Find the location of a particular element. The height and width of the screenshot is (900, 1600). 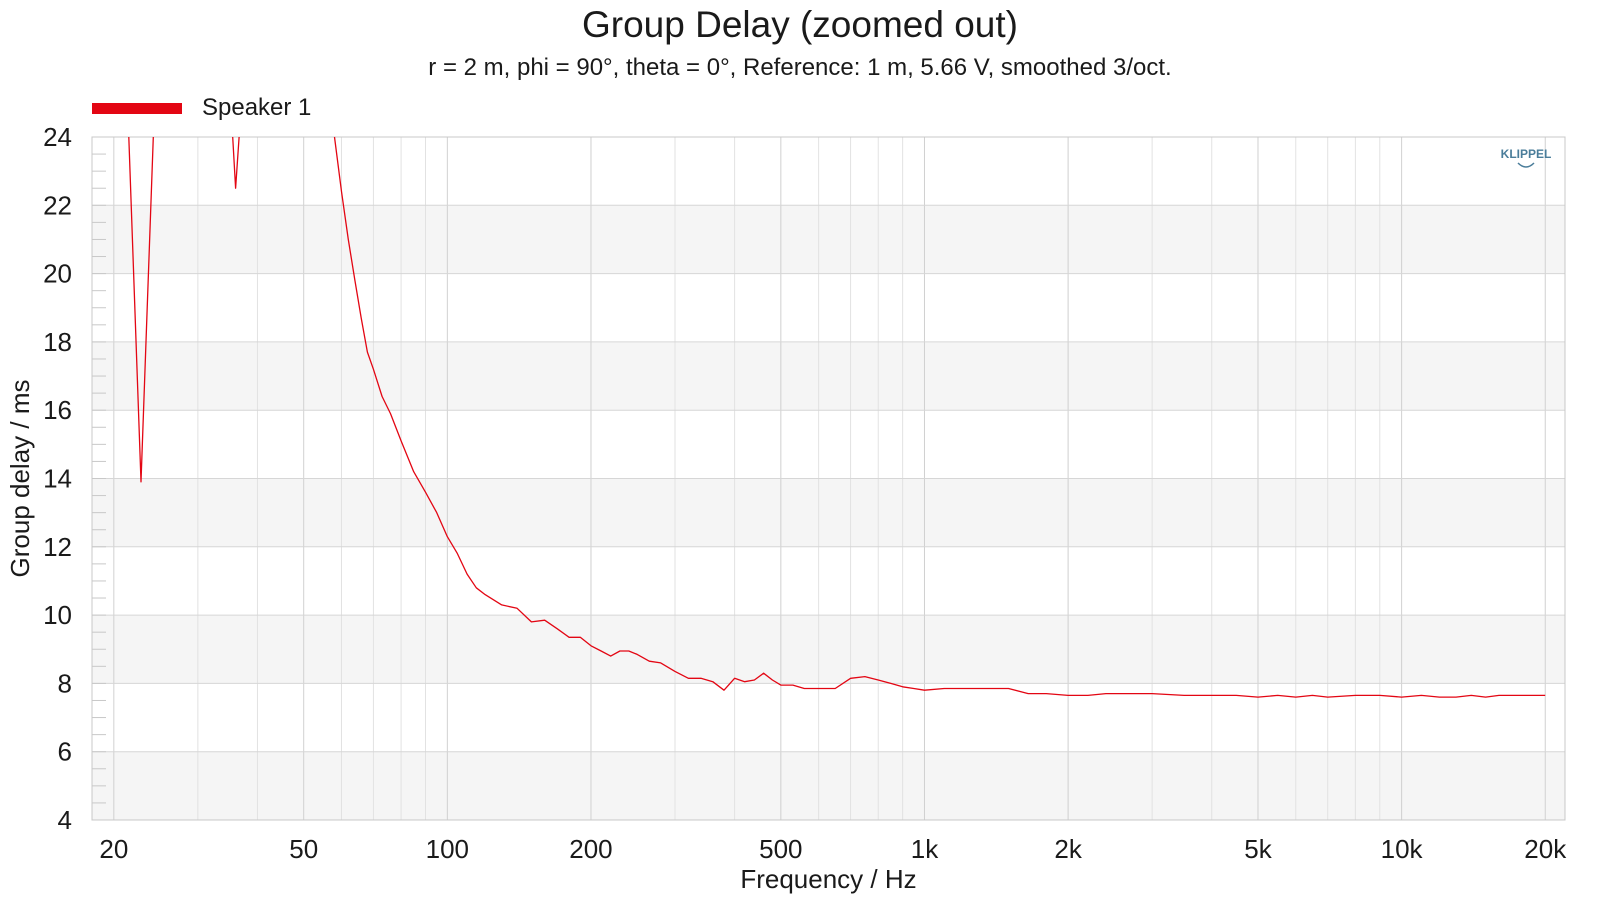

x-tick-label: 20k is located at coordinates (1545, 849).